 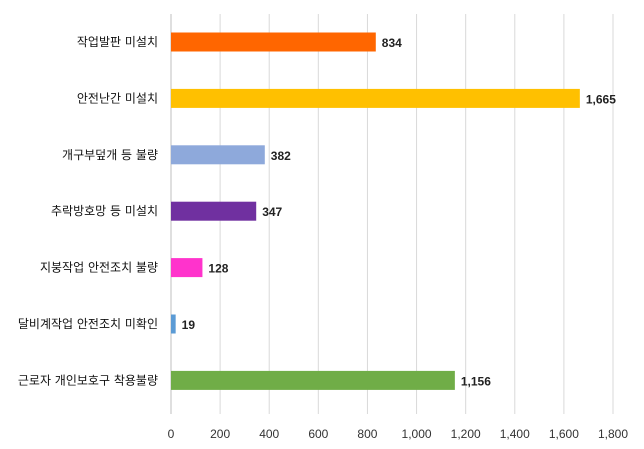 I want to click on category-label: 근로자 개인보호구 착용불량, so click(x=88, y=380).